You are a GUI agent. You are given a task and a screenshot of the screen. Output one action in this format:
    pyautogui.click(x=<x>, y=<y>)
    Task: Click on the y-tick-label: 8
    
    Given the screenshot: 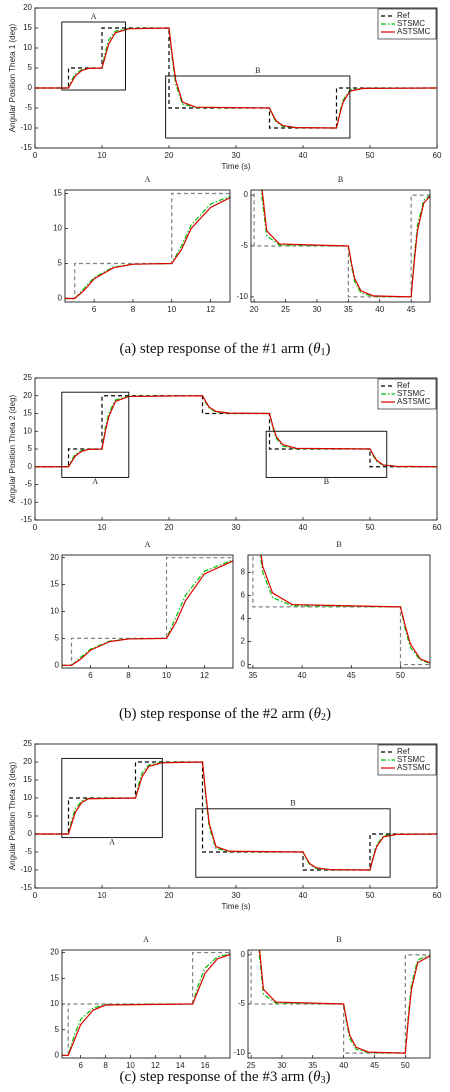 What is the action you would take?
    pyautogui.click(x=243, y=571)
    